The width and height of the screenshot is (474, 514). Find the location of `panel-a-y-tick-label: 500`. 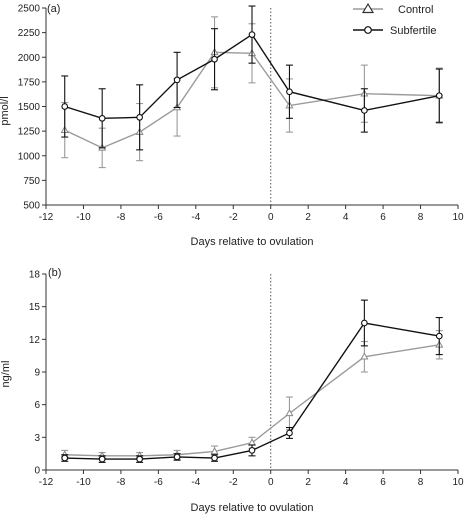

panel-a-y-tick-label: 500 is located at coordinates (31, 206).